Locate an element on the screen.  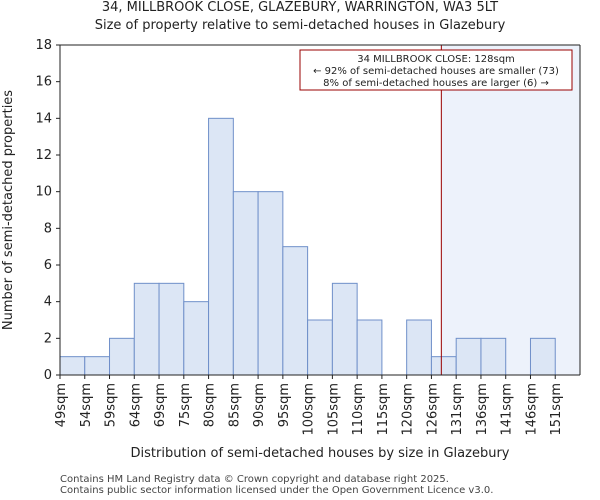
y-tick-label: 6 is located at coordinates (48, 265).